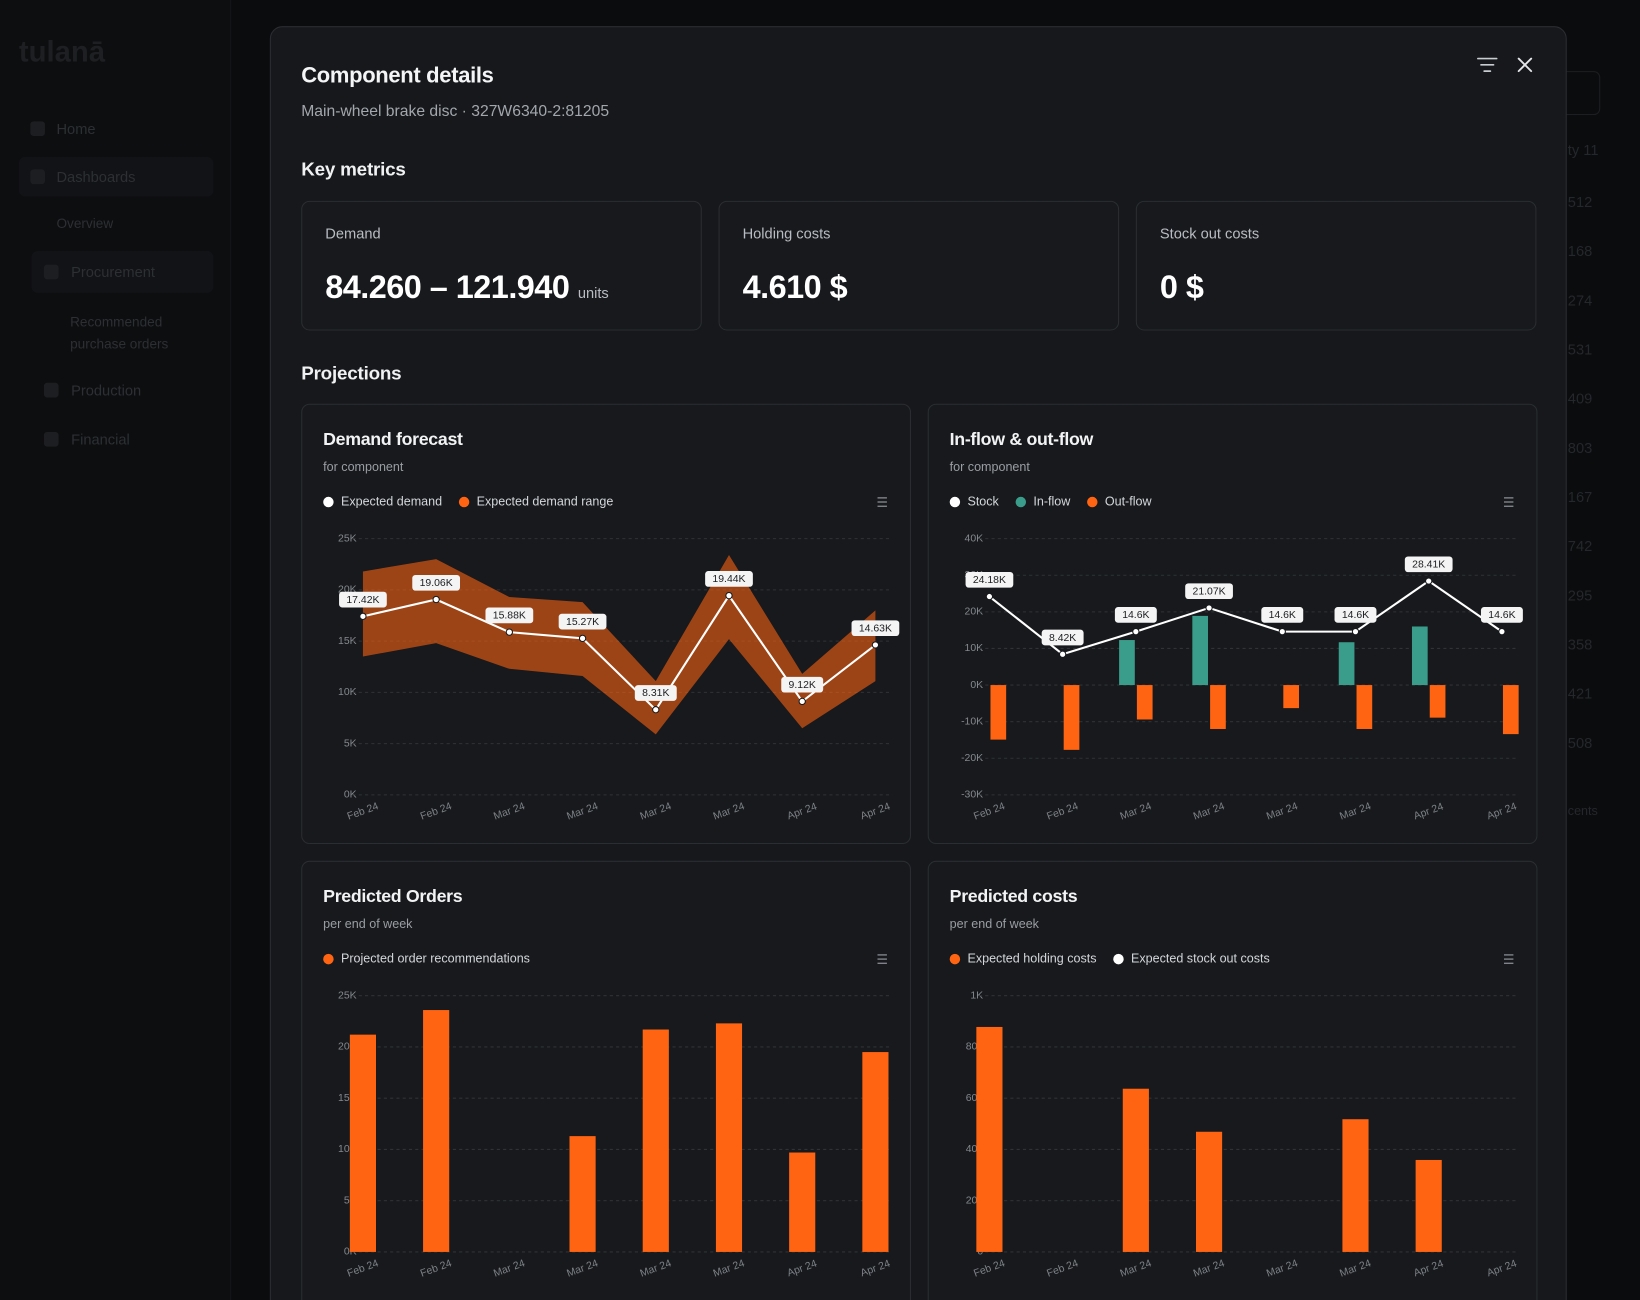  I want to click on nav-item: Financial, so click(100, 439).